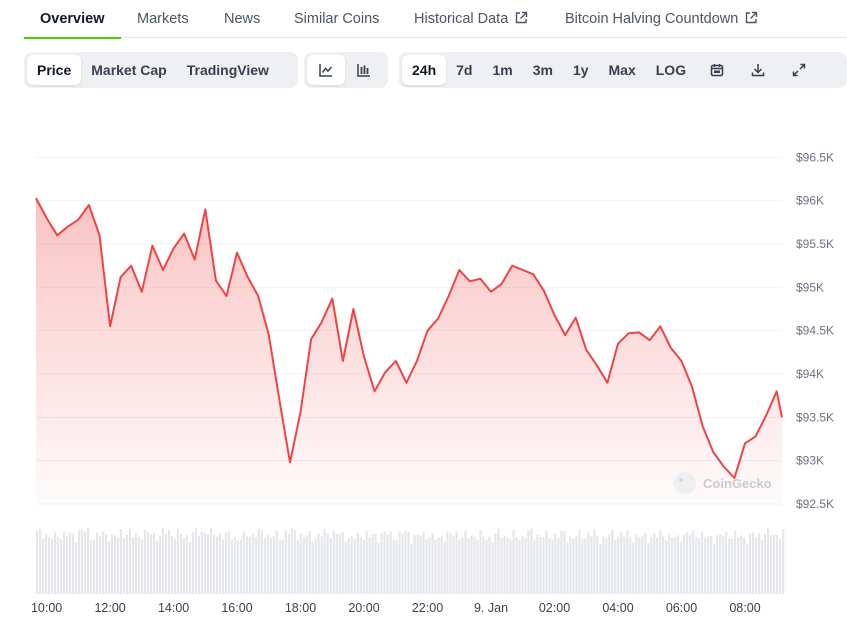 This screenshot has height=628, width=847. I want to click on x-tick-label: 20:00, so click(363, 608).